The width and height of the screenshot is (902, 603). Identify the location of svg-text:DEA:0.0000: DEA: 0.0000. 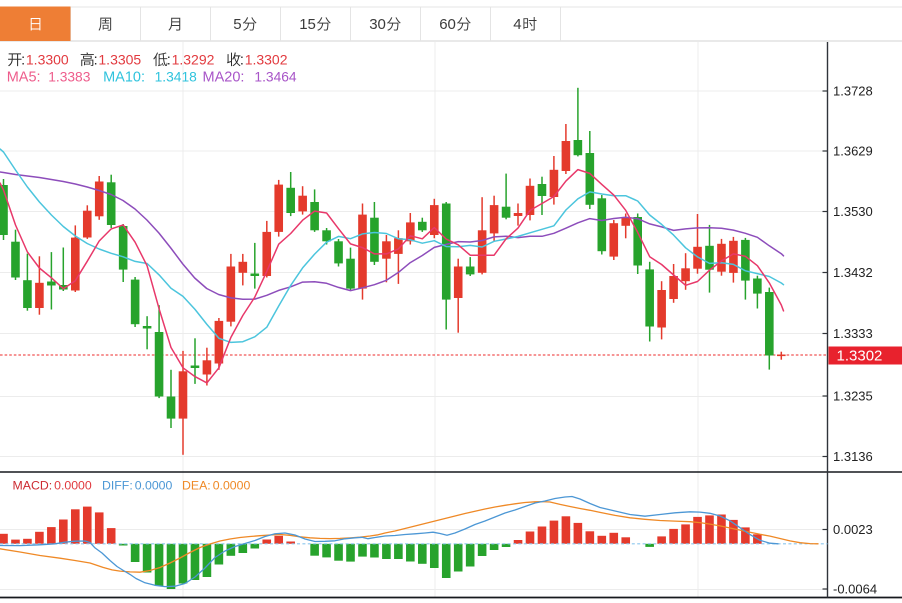
(216, 486).